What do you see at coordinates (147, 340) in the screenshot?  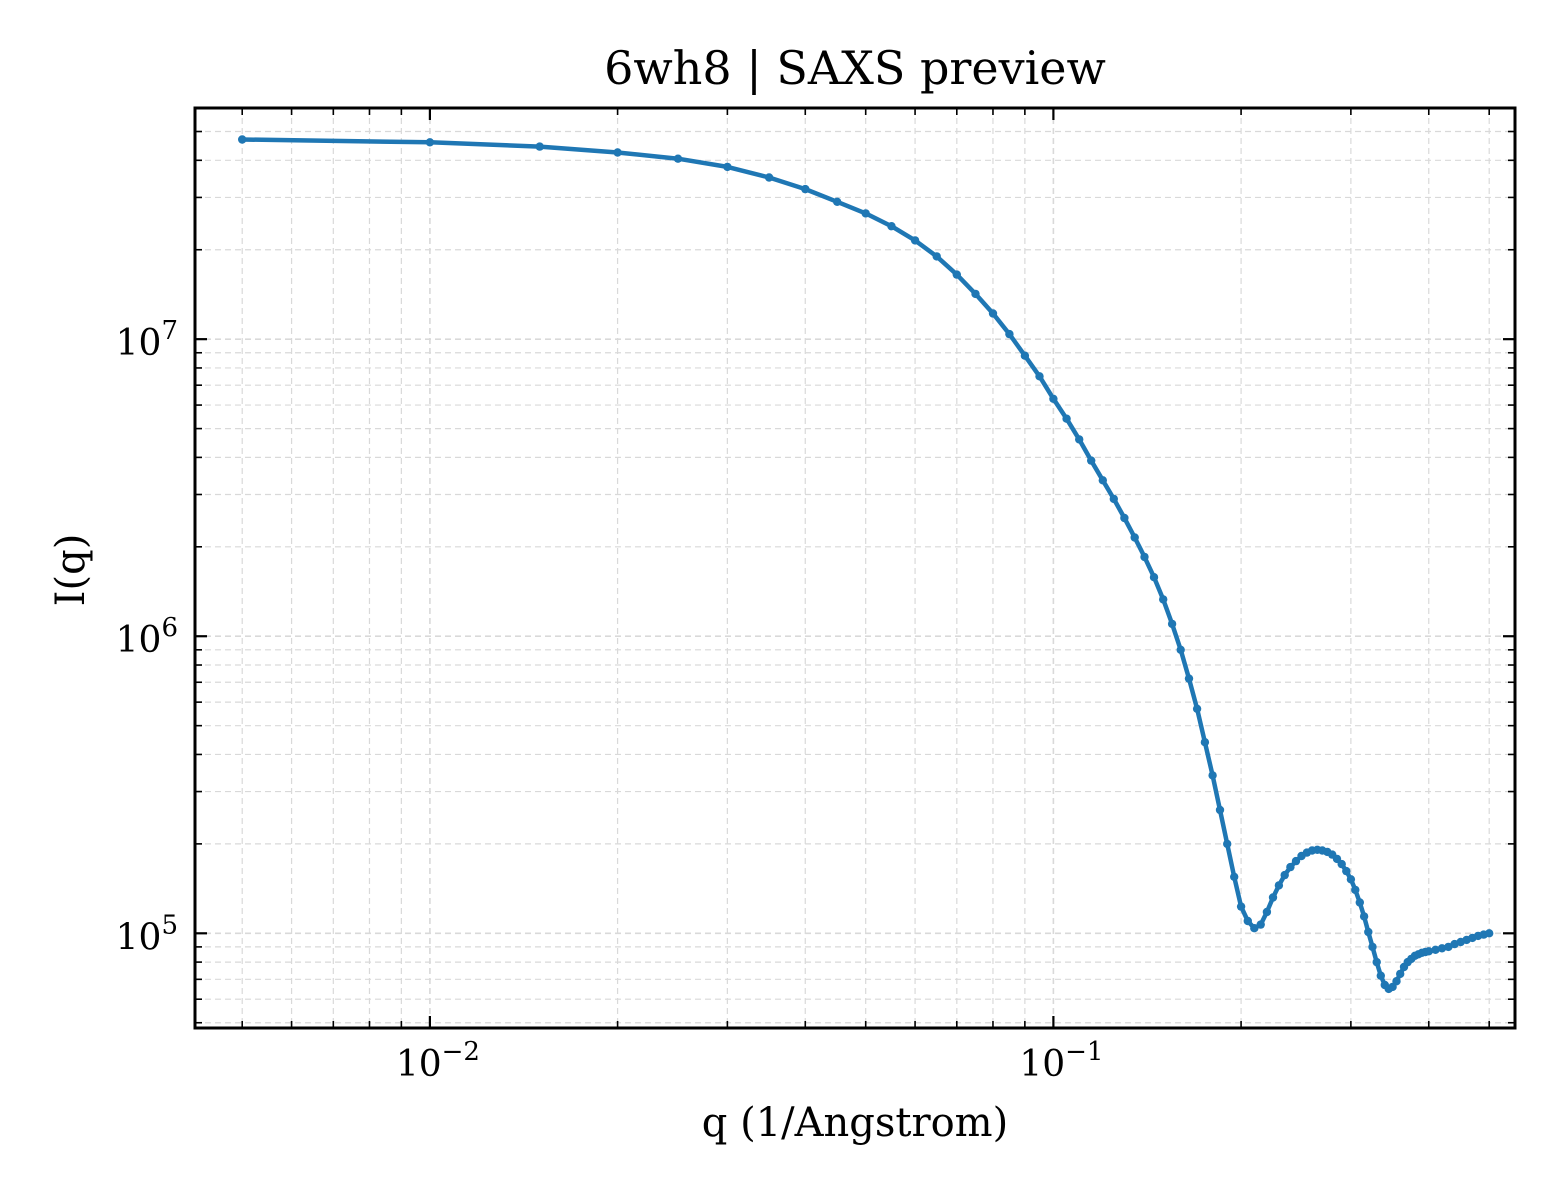 I see `y-tick-label: 10⁷` at bounding box center [147, 340].